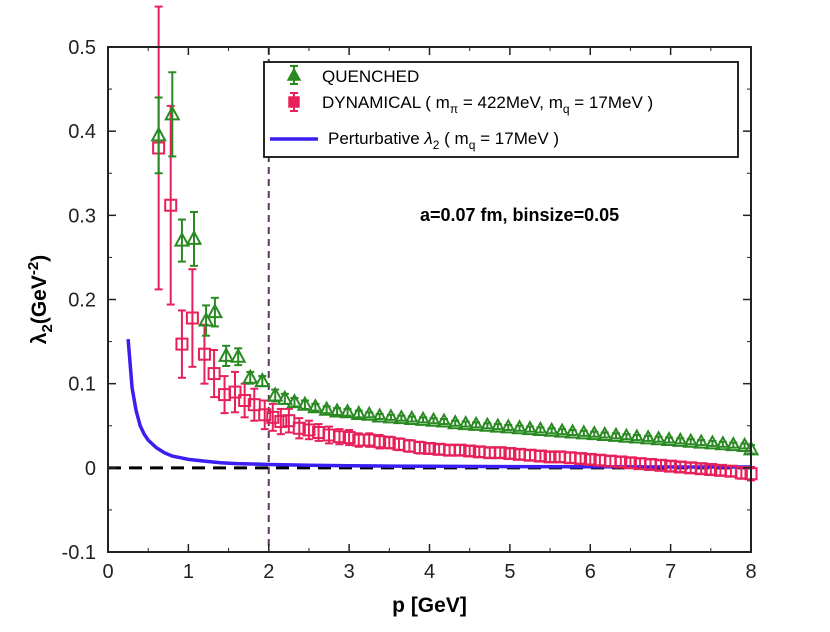 This screenshot has width=830, height=632. Describe the element at coordinates (90, 469) in the screenshot. I see `y-tick-label: 0` at that location.